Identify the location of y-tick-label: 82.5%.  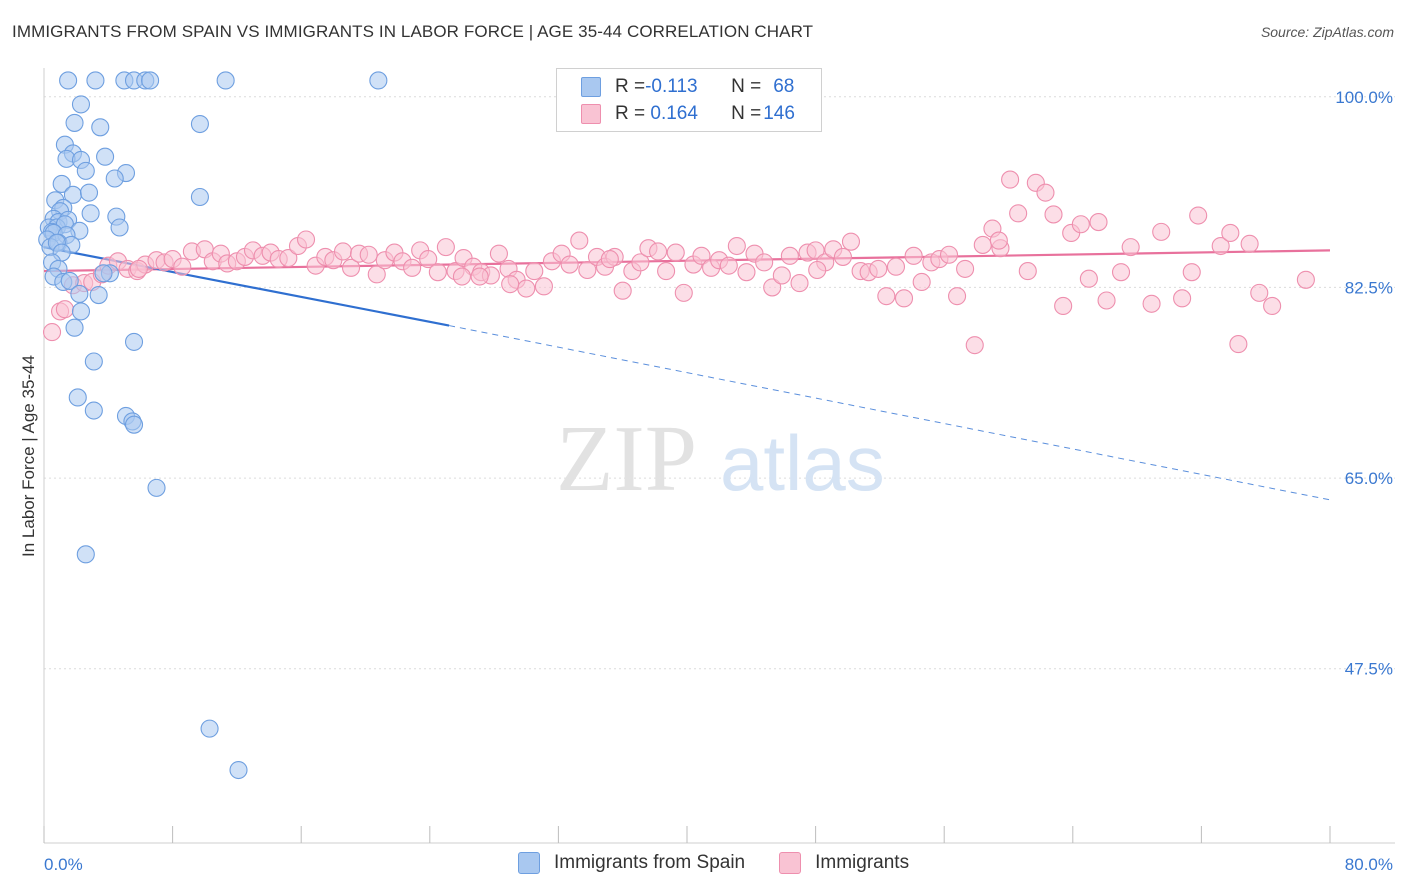
(1369, 287).